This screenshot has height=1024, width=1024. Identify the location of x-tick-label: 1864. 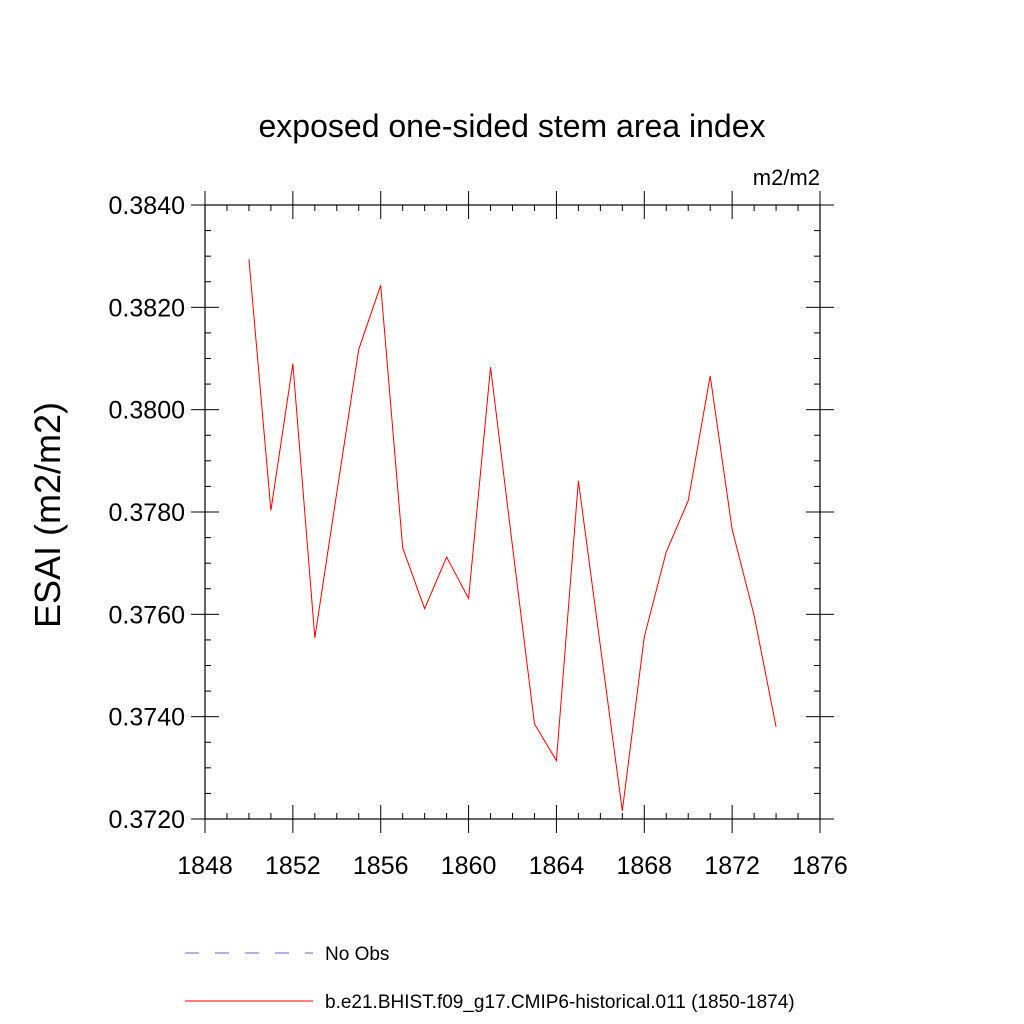
(557, 866).